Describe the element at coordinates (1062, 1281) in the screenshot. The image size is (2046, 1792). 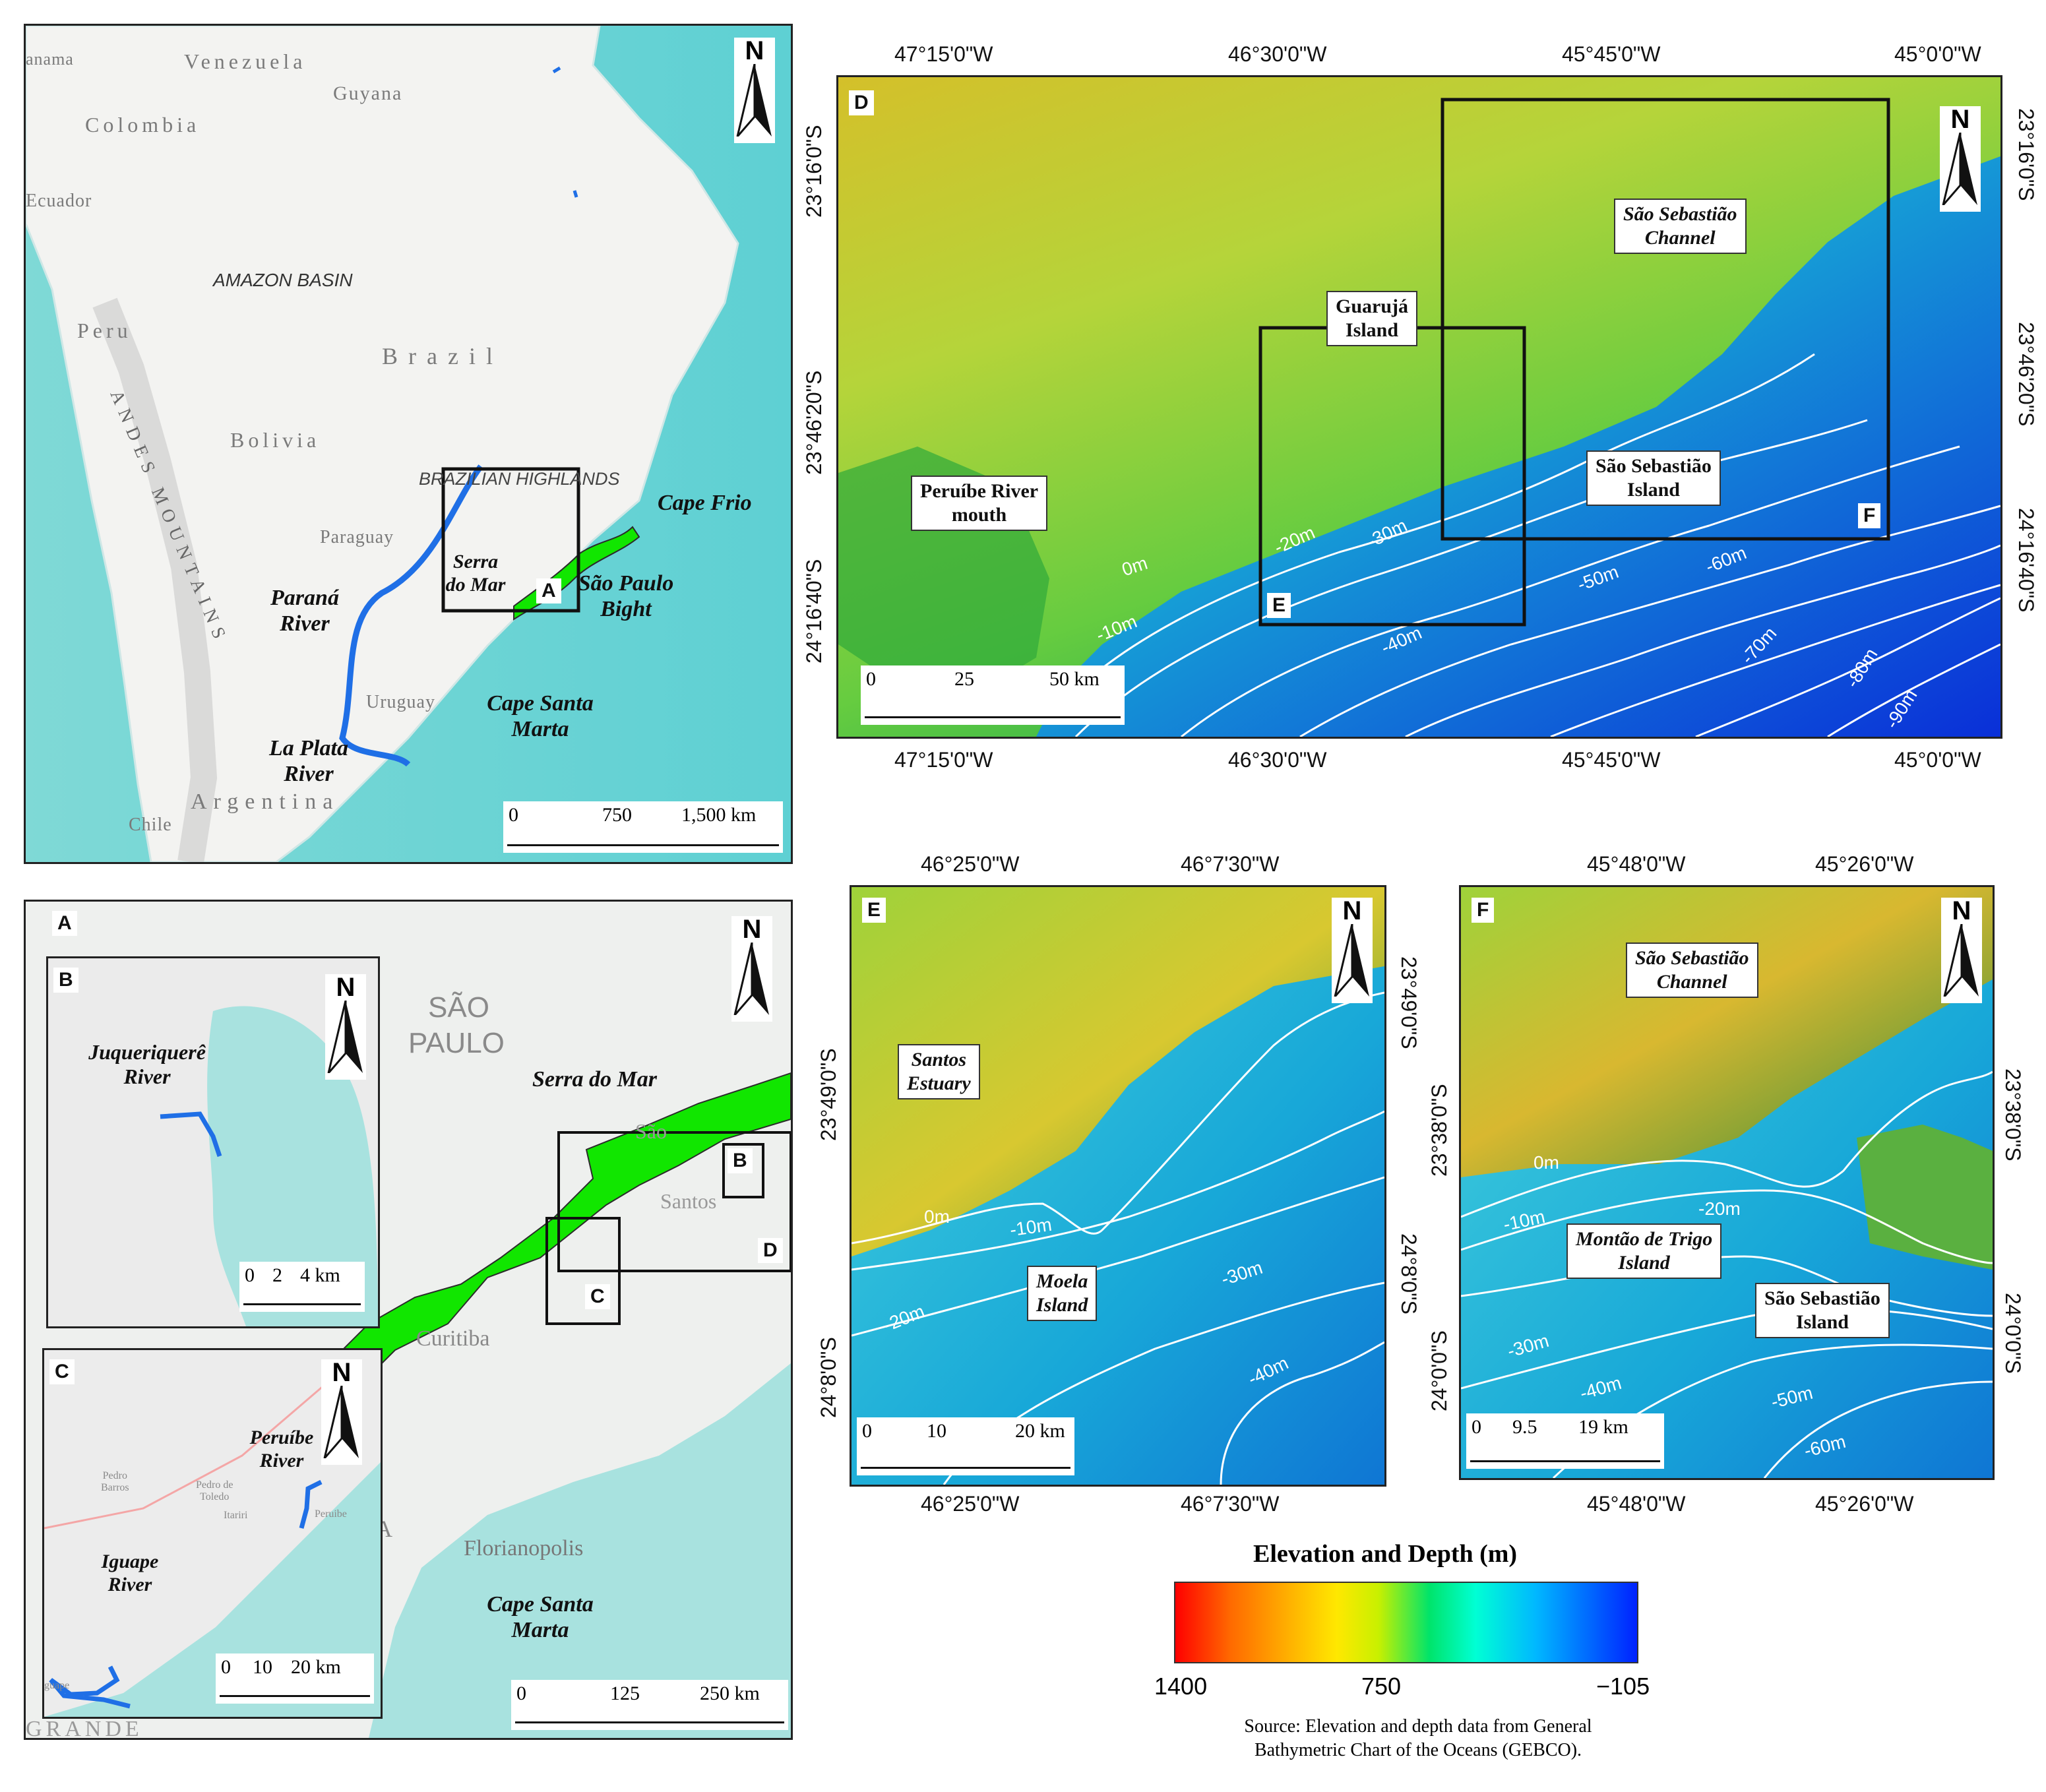
I see `moela-line-1: Moela` at that location.